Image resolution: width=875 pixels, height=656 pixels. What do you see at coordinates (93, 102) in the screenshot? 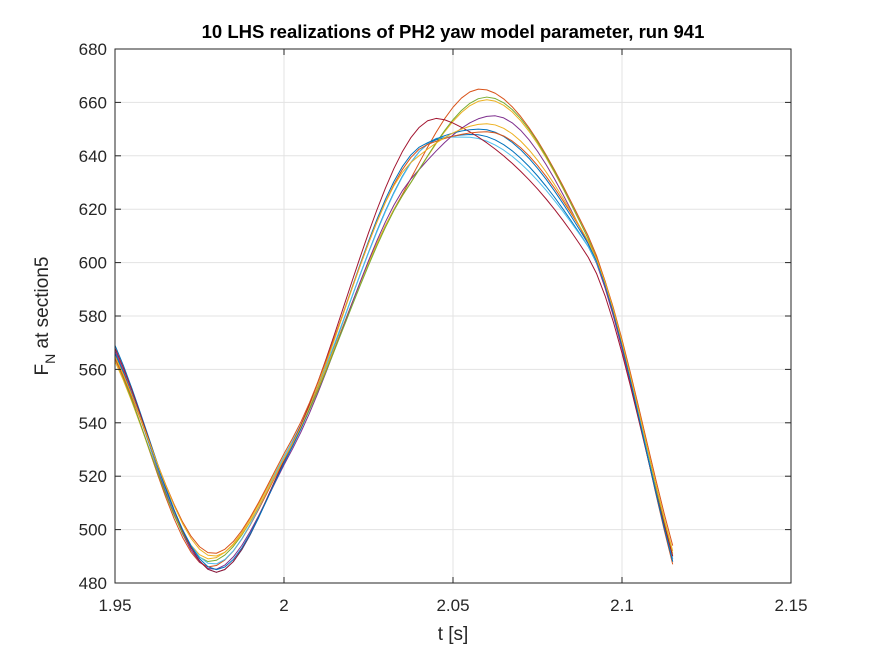
I see `y-tick-label: 660` at bounding box center [93, 102].